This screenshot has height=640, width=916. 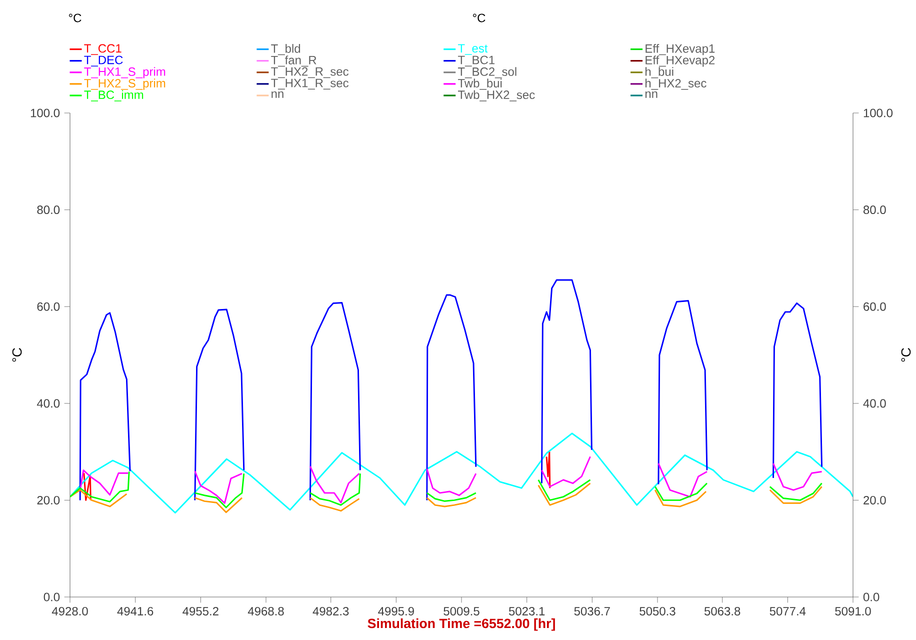 What do you see at coordinates (114, 96) in the screenshot?
I see `legend-label: T_BC_imm` at bounding box center [114, 96].